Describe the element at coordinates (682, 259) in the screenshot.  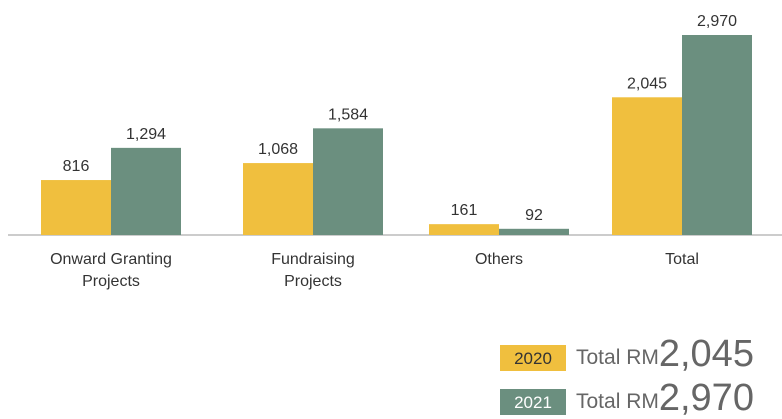
I see `x-tick-label: Total` at that location.